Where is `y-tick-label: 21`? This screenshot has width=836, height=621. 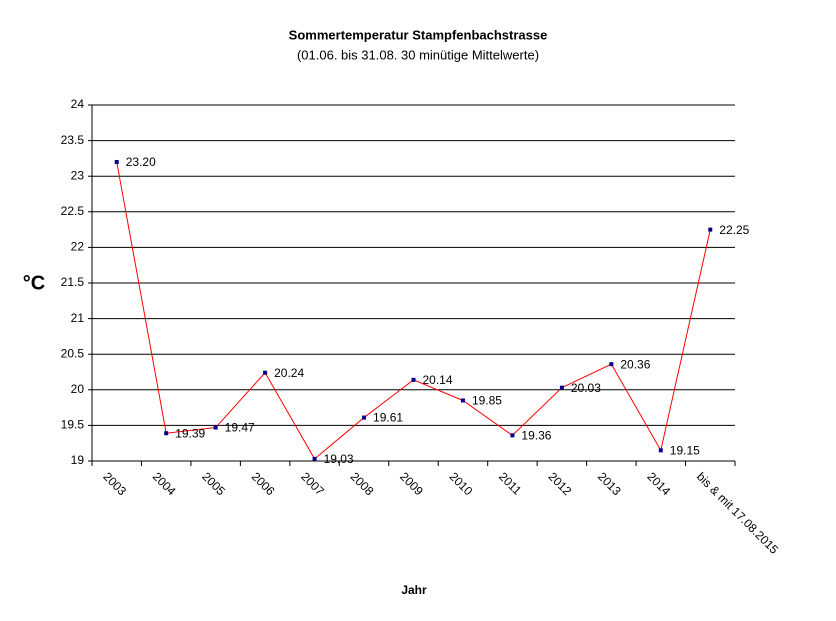
y-tick-label: 21 is located at coordinates (78, 318).